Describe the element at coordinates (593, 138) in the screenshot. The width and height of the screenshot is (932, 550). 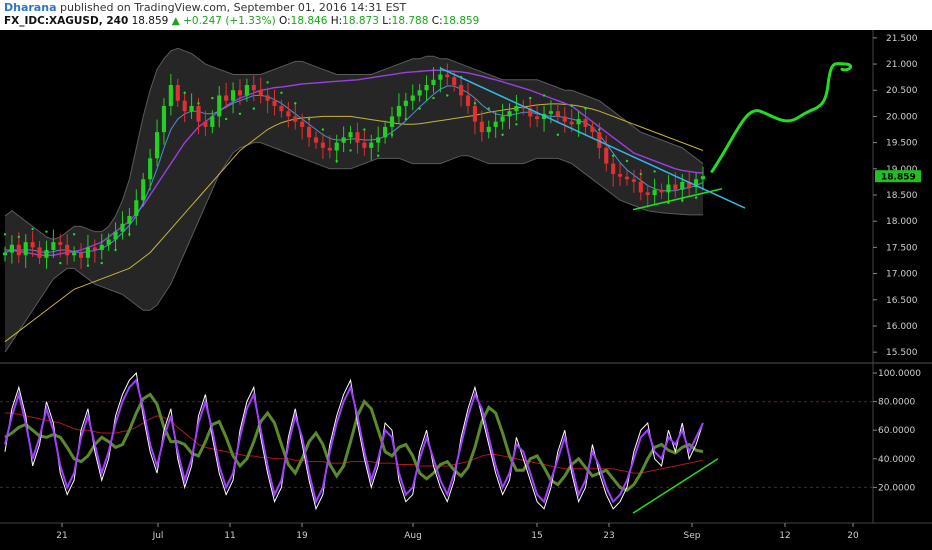
I see `descending-trendline` at that location.